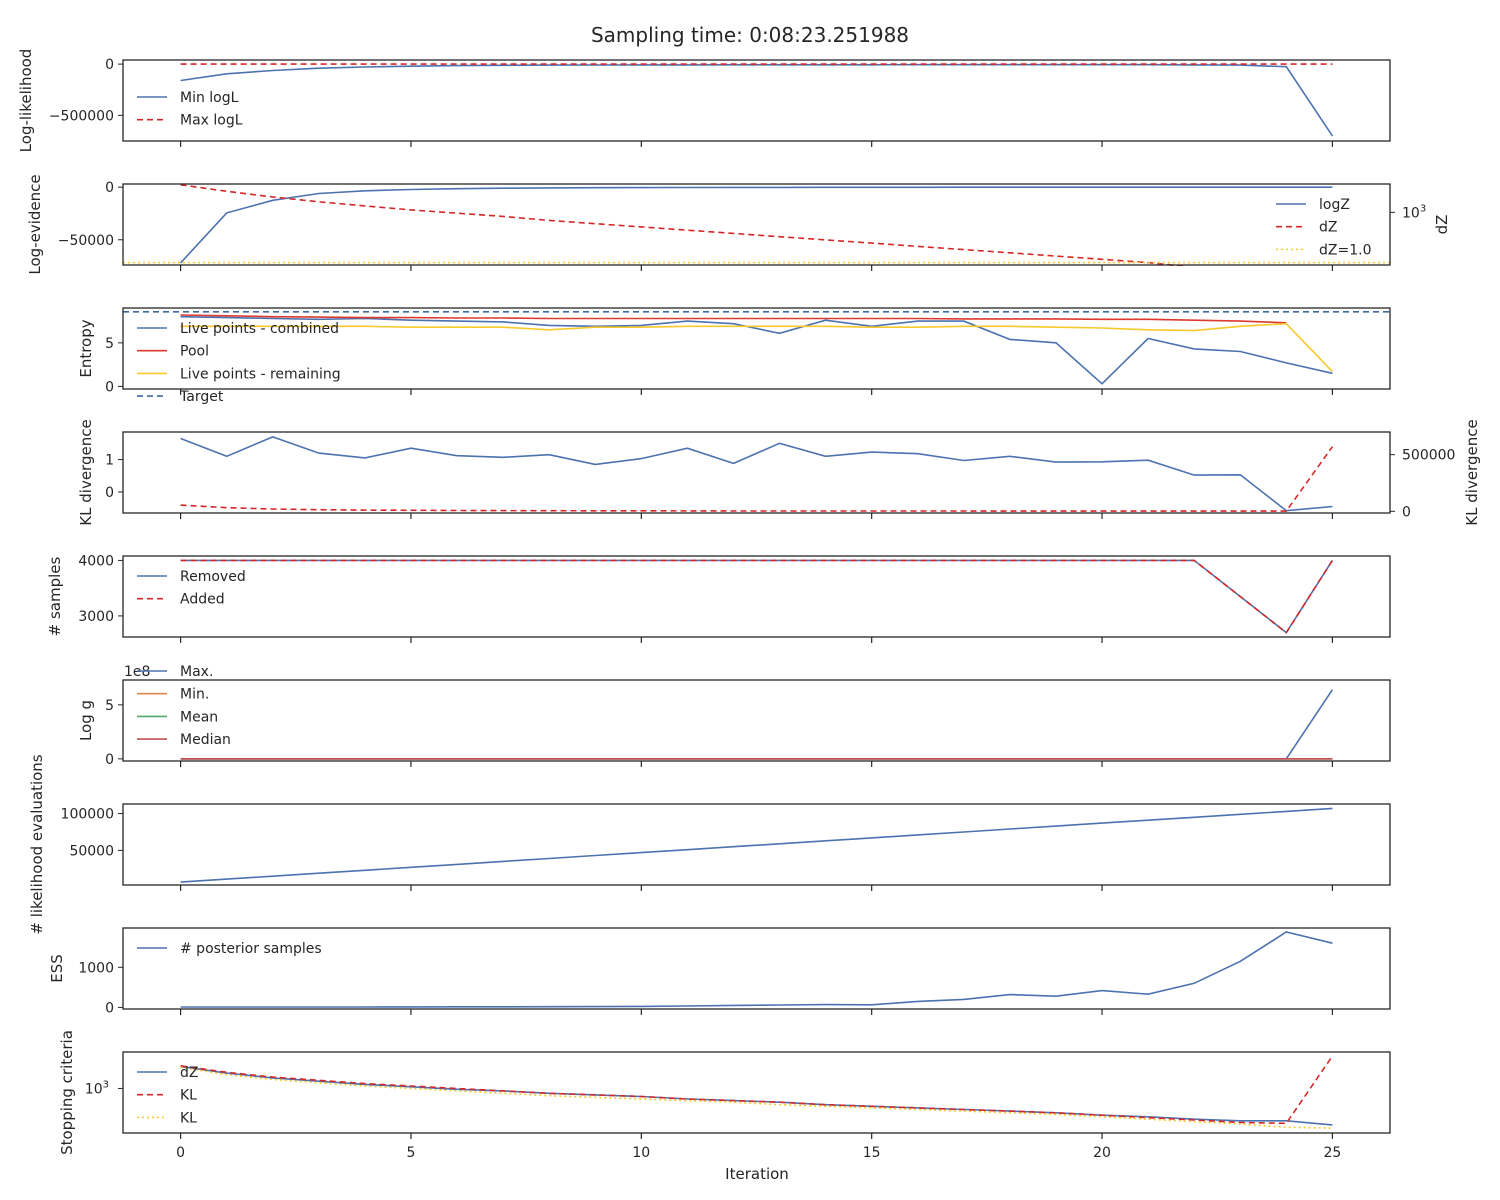 The height and width of the screenshot is (1200, 1500). I want to click on legend-label: Median, so click(205, 740).